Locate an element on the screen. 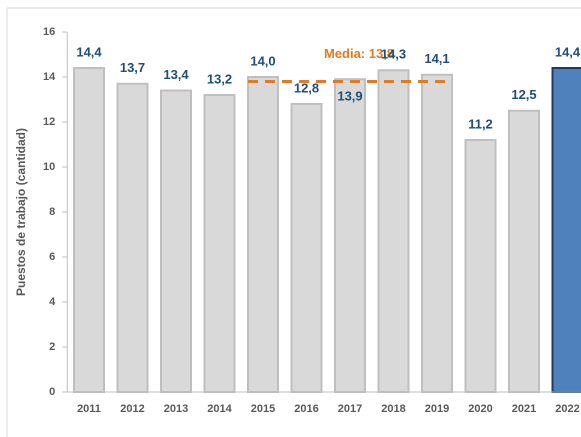  x-tick-label: 2018 is located at coordinates (393, 409).